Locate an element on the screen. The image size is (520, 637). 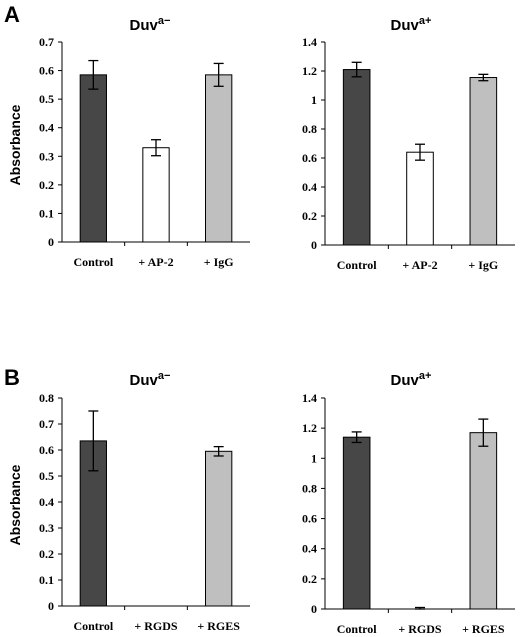
panel-letter-b: B is located at coordinates (12, 377).